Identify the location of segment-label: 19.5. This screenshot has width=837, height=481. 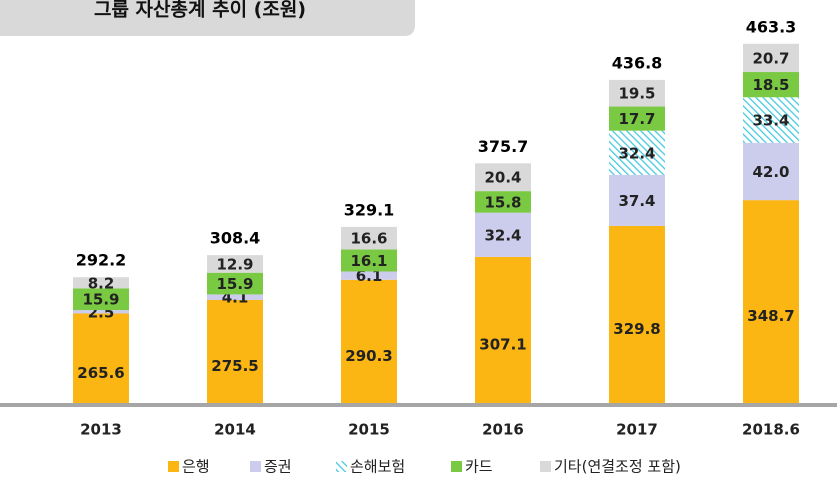
(636, 94).